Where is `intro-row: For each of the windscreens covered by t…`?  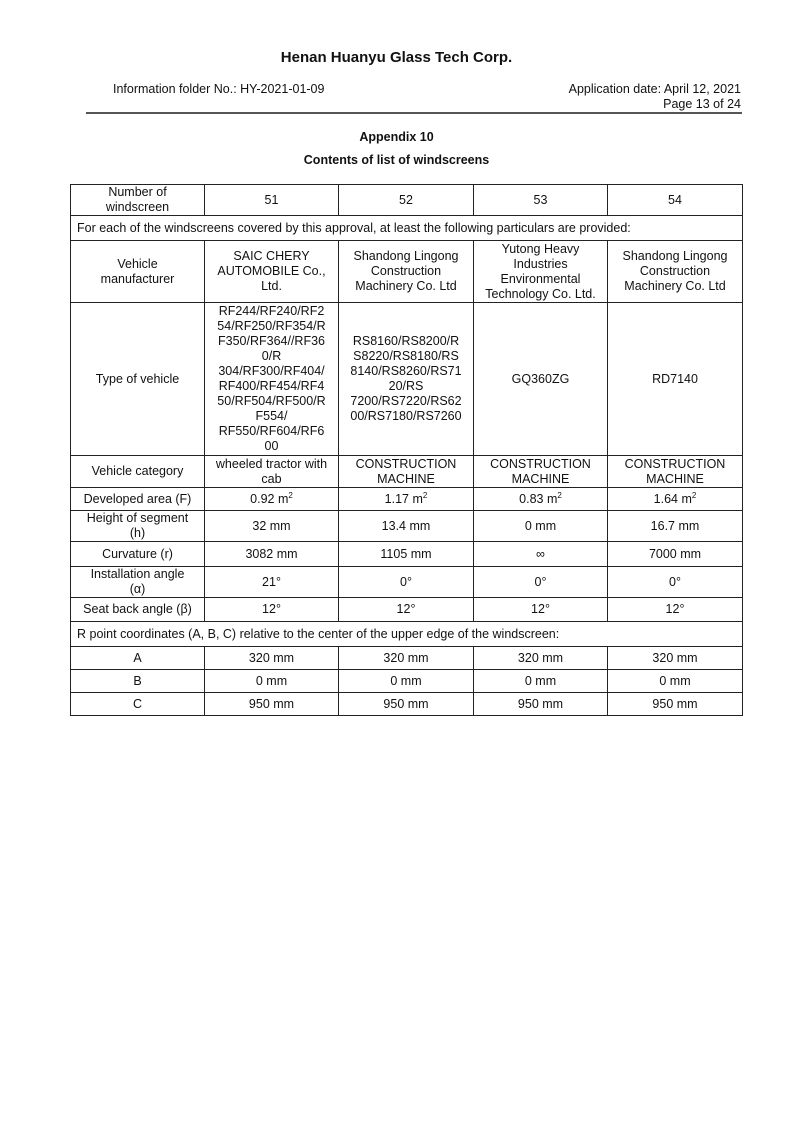
intro-row: For each of the windscreens covered by t… is located at coordinates (406, 228).